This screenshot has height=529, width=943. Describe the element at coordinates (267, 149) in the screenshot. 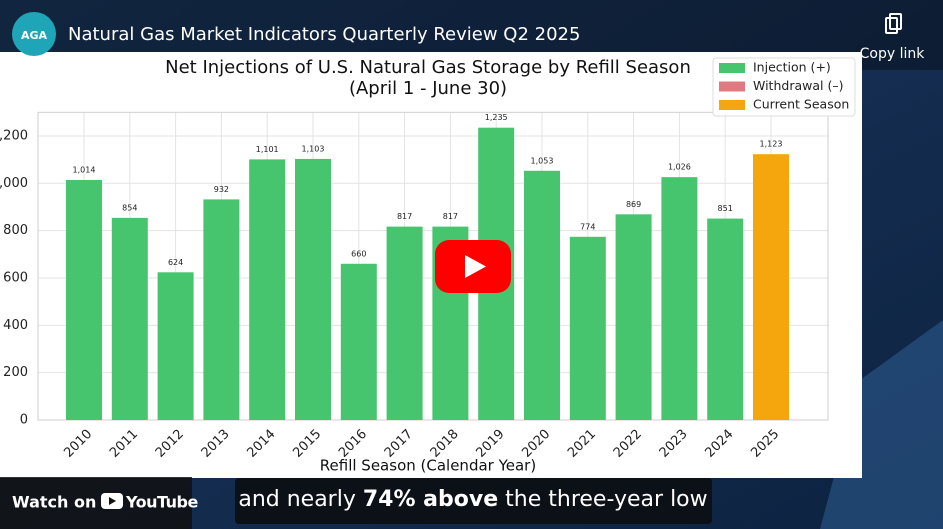

I see `value-label: 1,101` at that location.